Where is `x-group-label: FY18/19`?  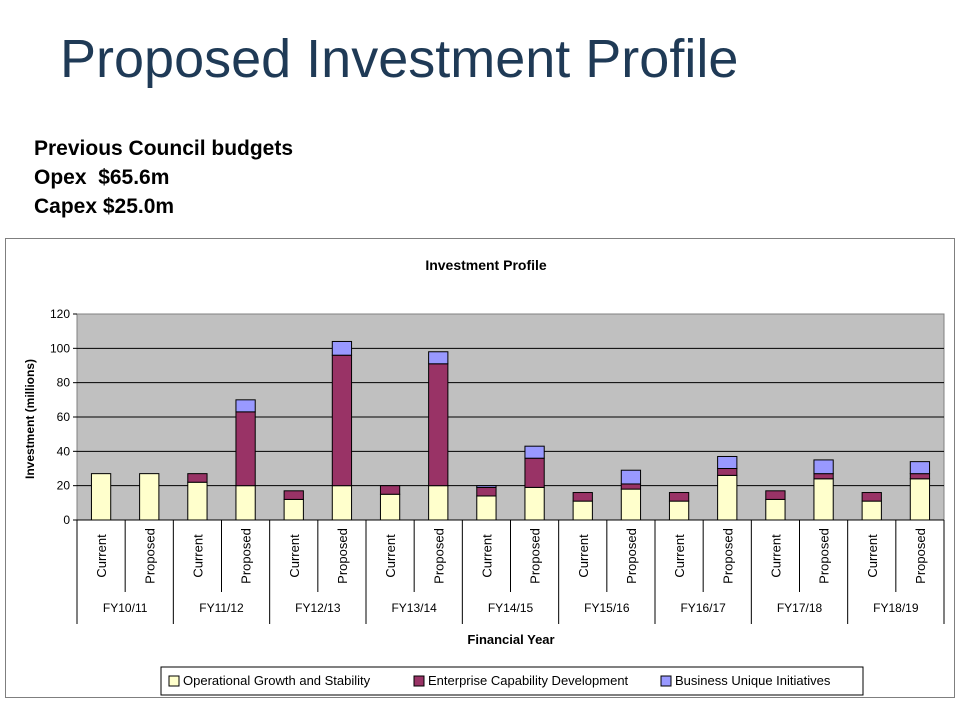
x-group-label: FY18/19 is located at coordinates (896, 608).